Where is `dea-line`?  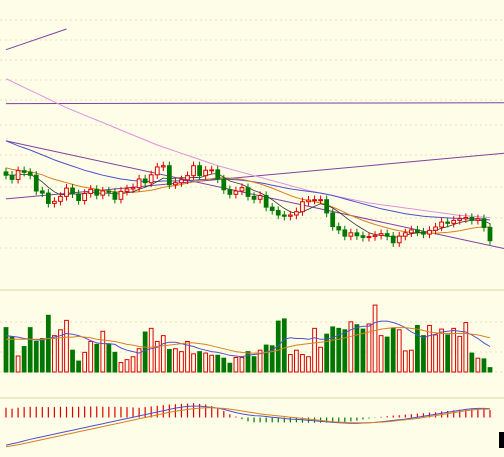
dea-line is located at coordinates (247, 427).